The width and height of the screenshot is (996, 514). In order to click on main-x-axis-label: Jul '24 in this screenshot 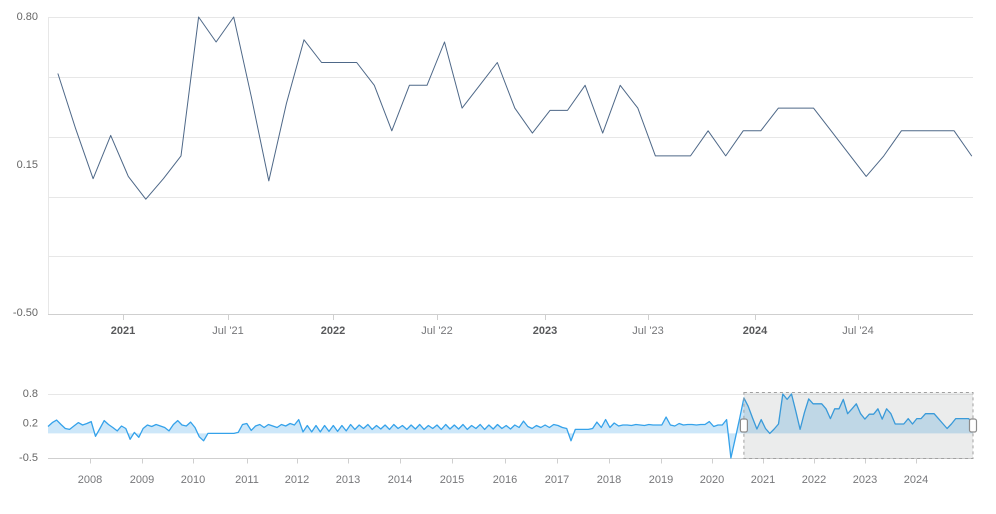, I will do `click(857, 331)`.